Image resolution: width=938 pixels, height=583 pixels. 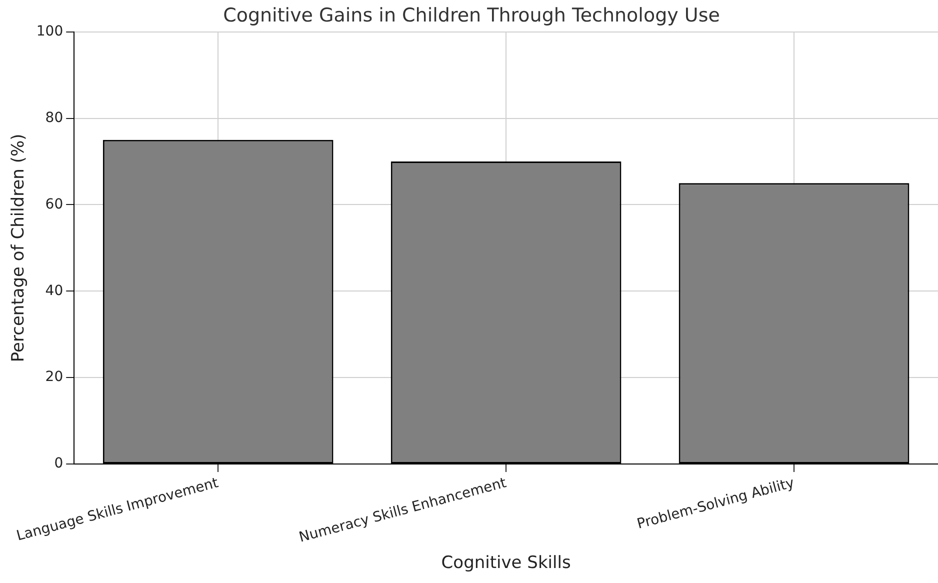 I want to click on chart-title: Cognitive Gains in Children Through Technology Use, so click(x=471, y=15).